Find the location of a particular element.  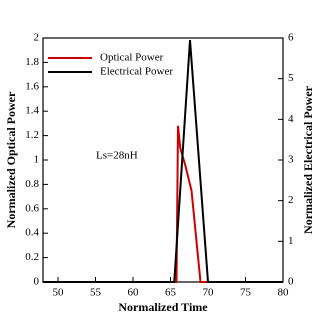

legend-label: Electrical Power is located at coordinates (136, 72).